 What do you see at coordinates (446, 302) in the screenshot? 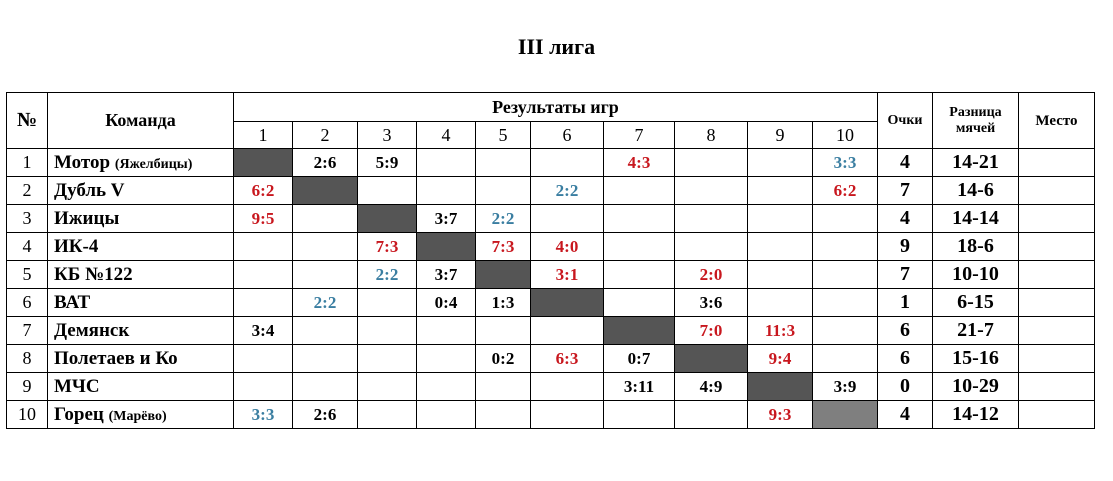
I see `result-cell: 0:4` at bounding box center [446, 302].